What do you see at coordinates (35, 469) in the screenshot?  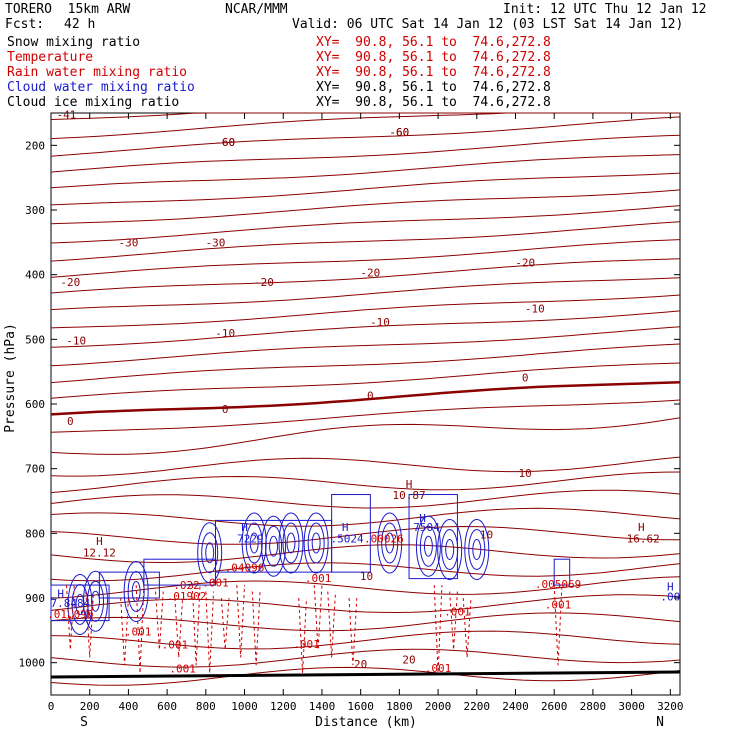 I see `y-tick-label: 700` at bounding box center [35, 469].